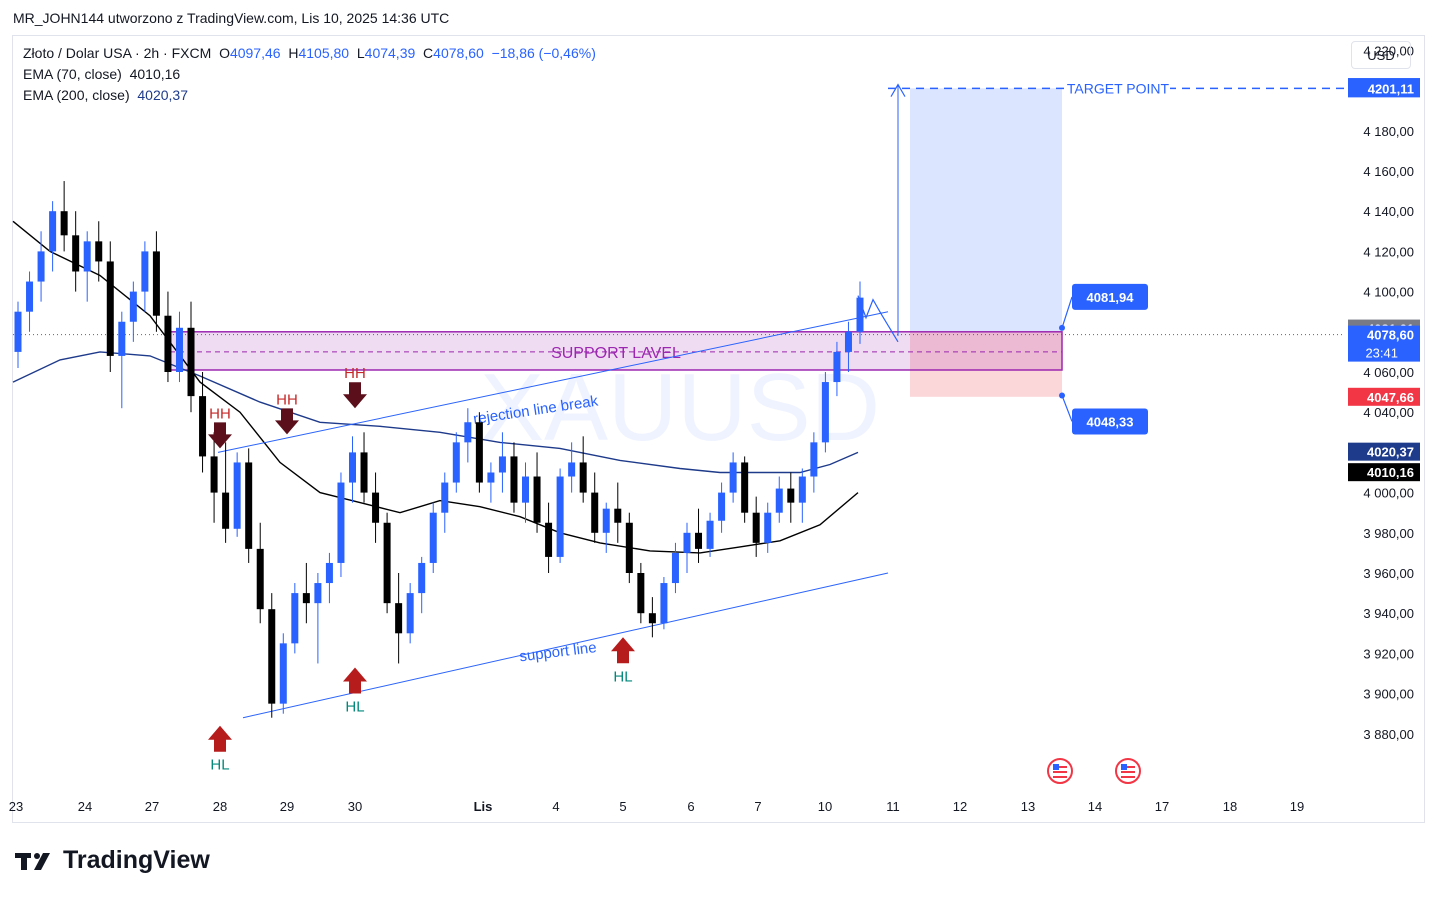  I want to click on close-label: C, so click(428, 53).